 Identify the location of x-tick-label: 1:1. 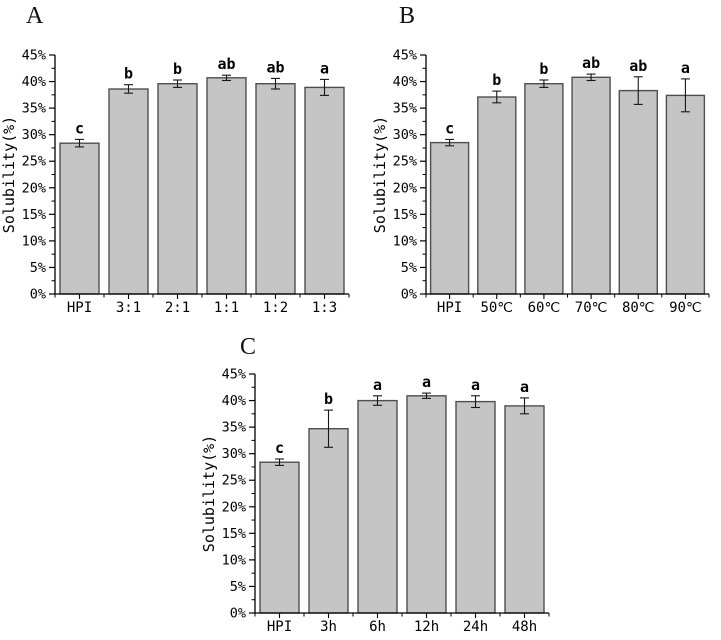
(226, 308).